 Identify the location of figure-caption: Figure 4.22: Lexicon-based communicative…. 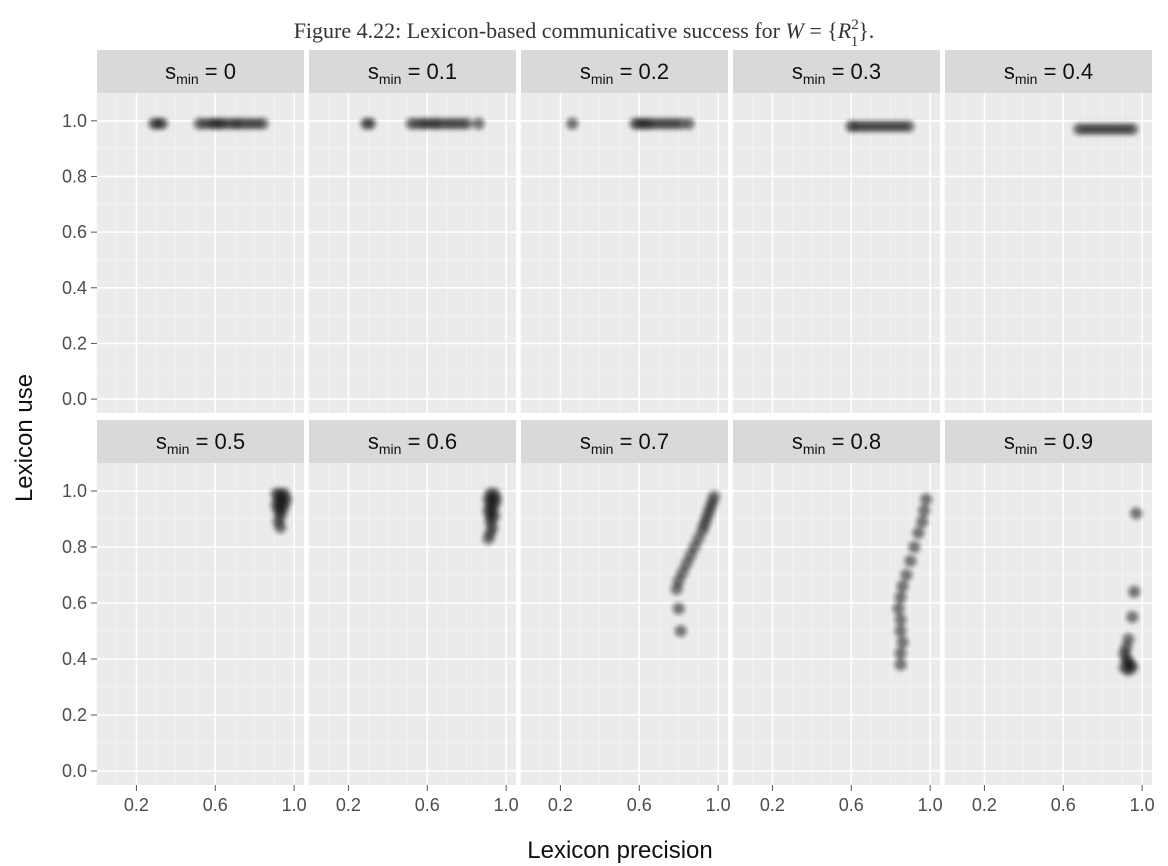
(584, 33).